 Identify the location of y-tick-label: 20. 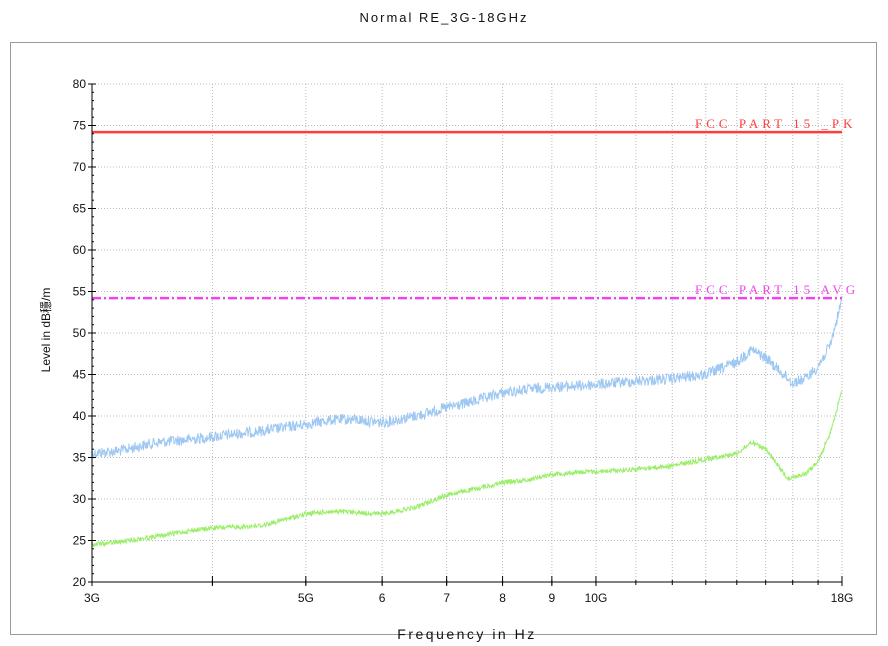
(80, 582).